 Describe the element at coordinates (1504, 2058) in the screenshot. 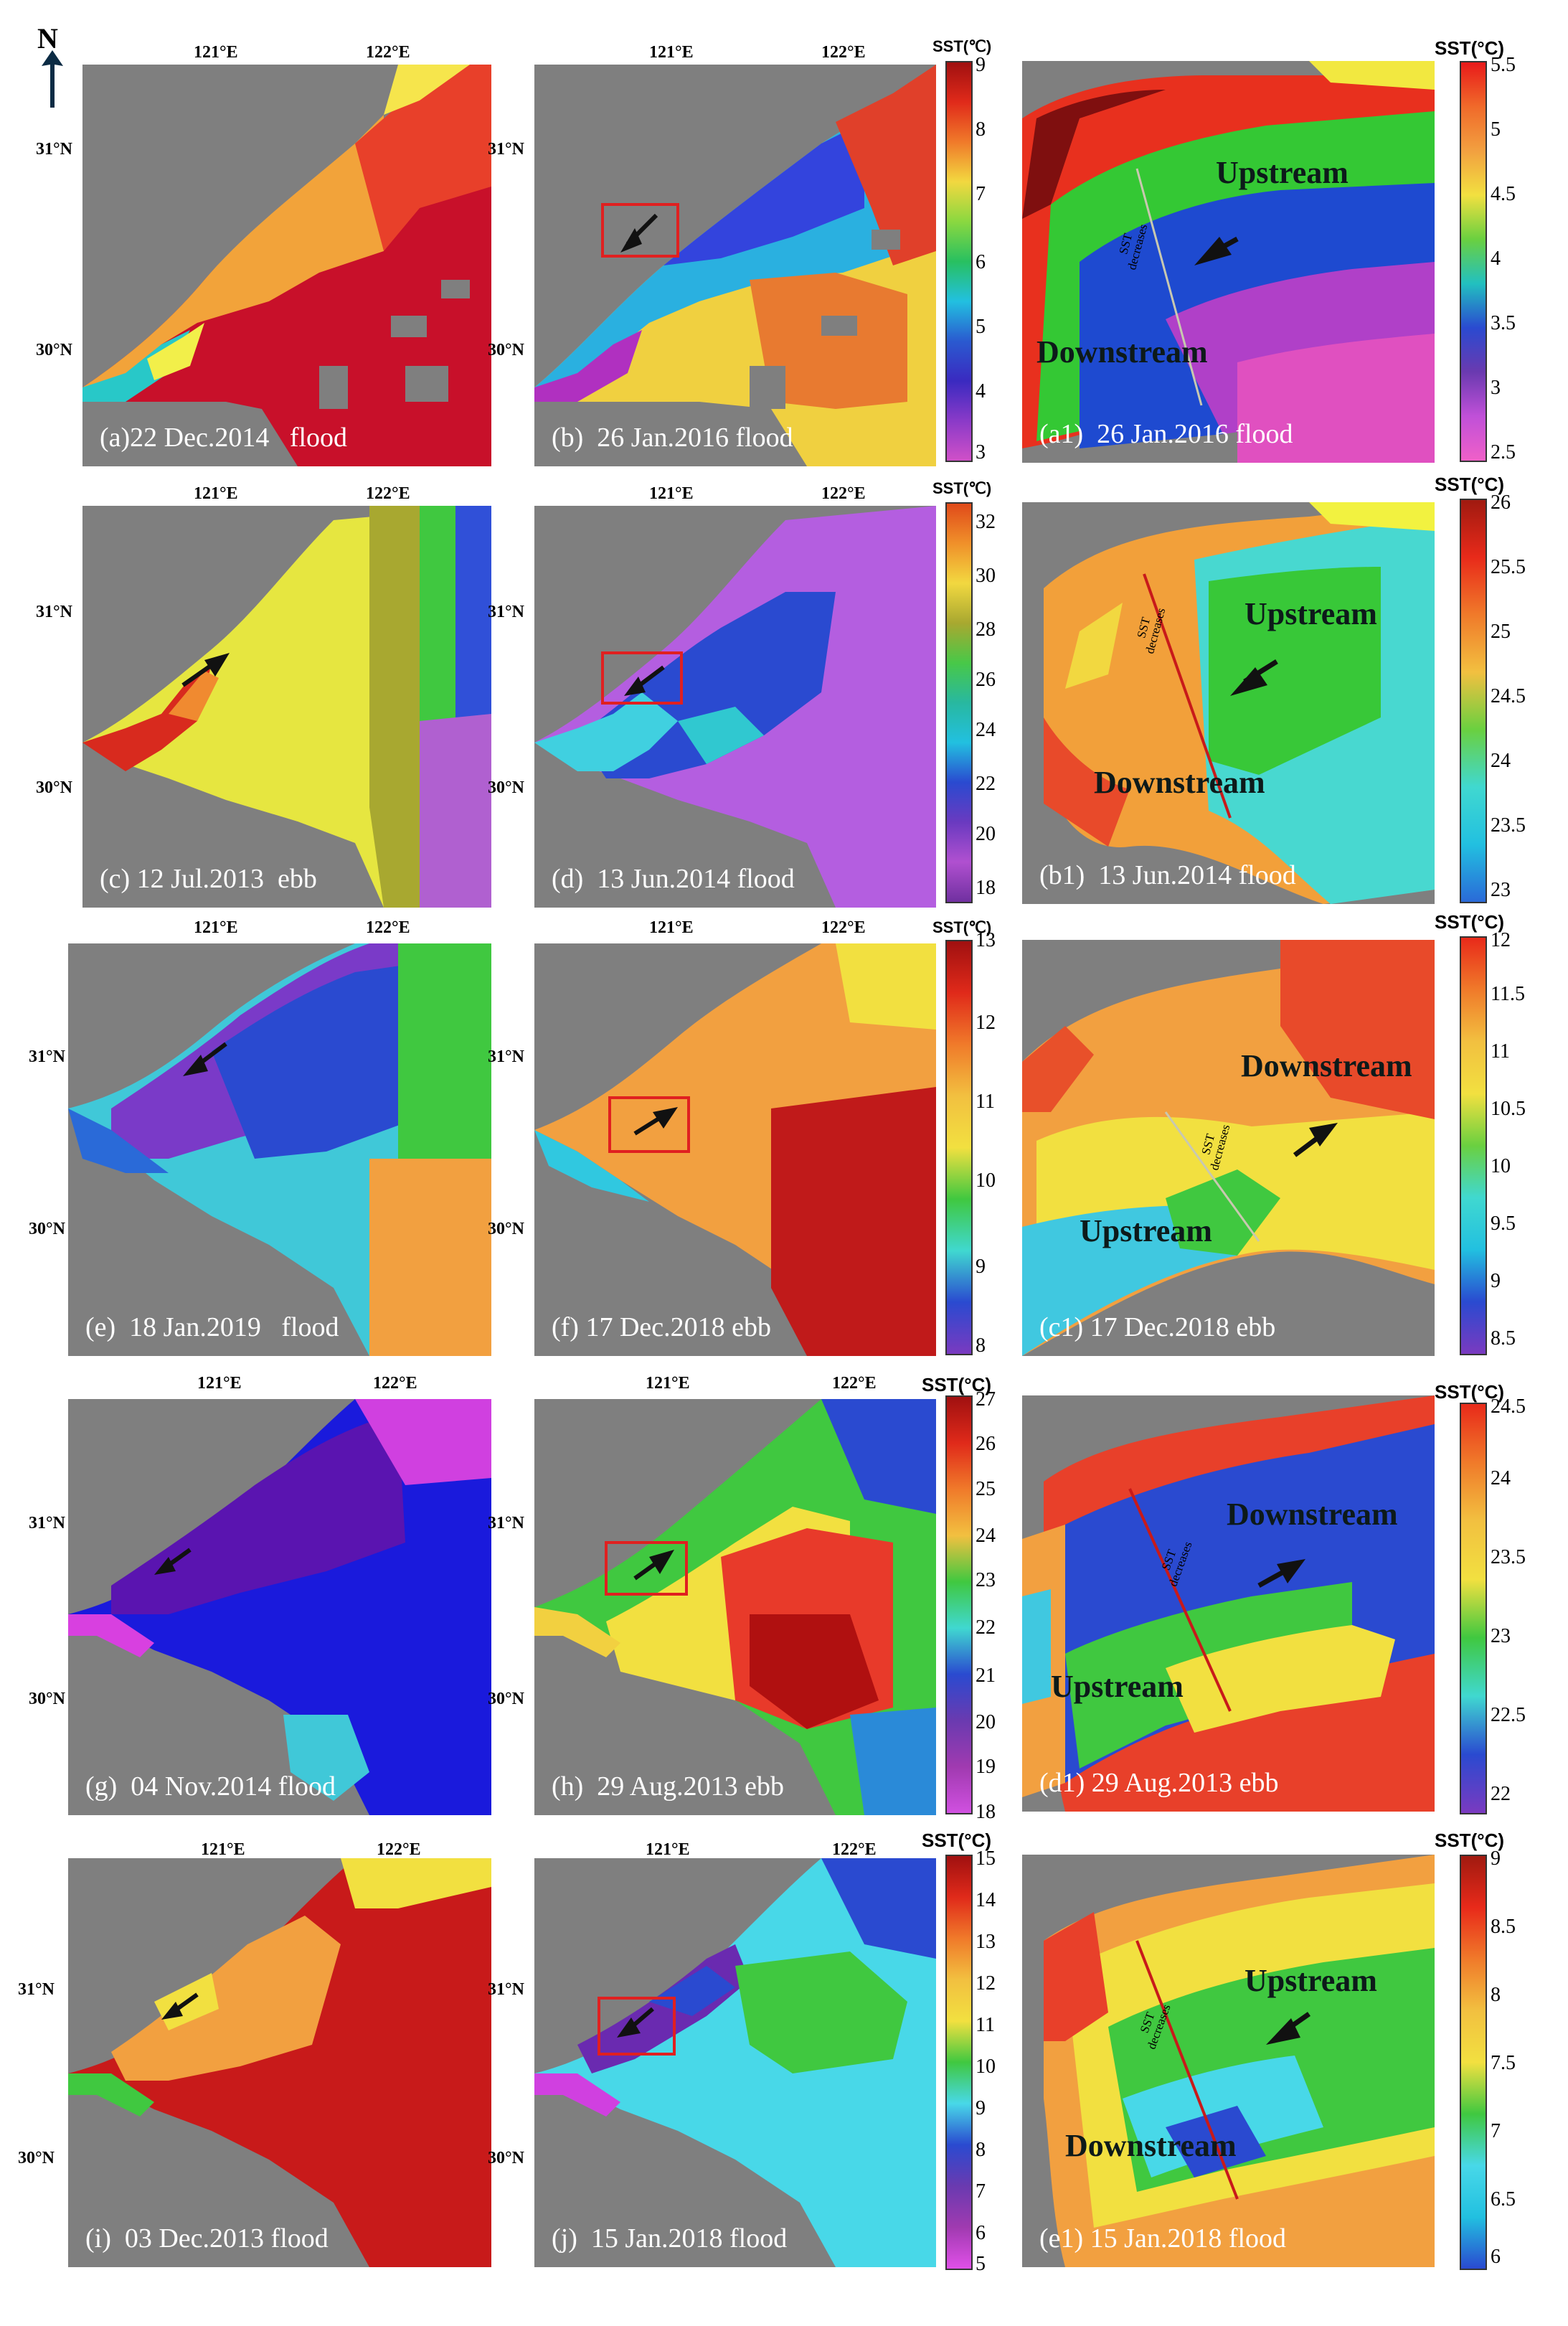

I see `colorbar-e1-ticks: 9 8.5 8 7.5 7 6.5 6` at that location.